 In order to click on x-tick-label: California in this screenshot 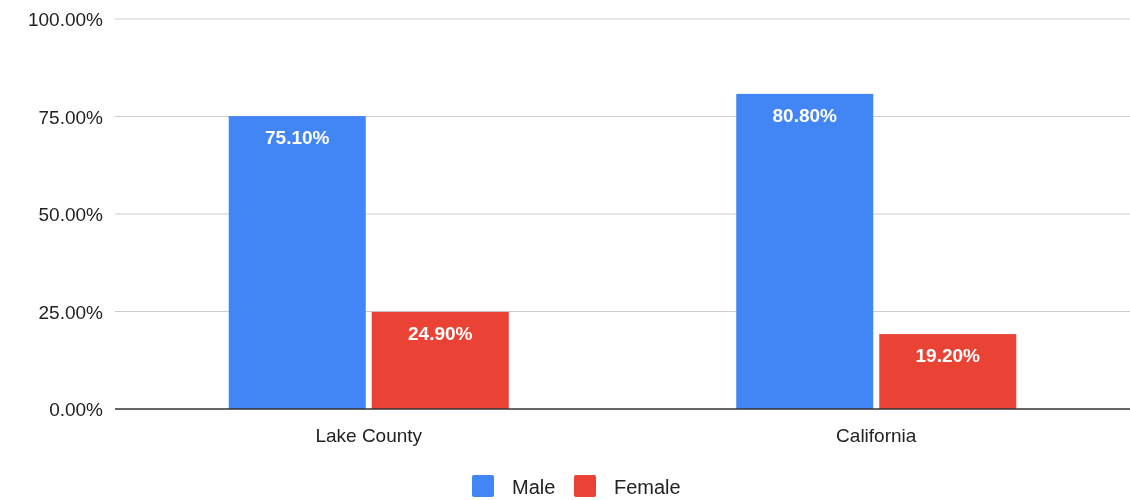, I will do `click(876, 435)`.